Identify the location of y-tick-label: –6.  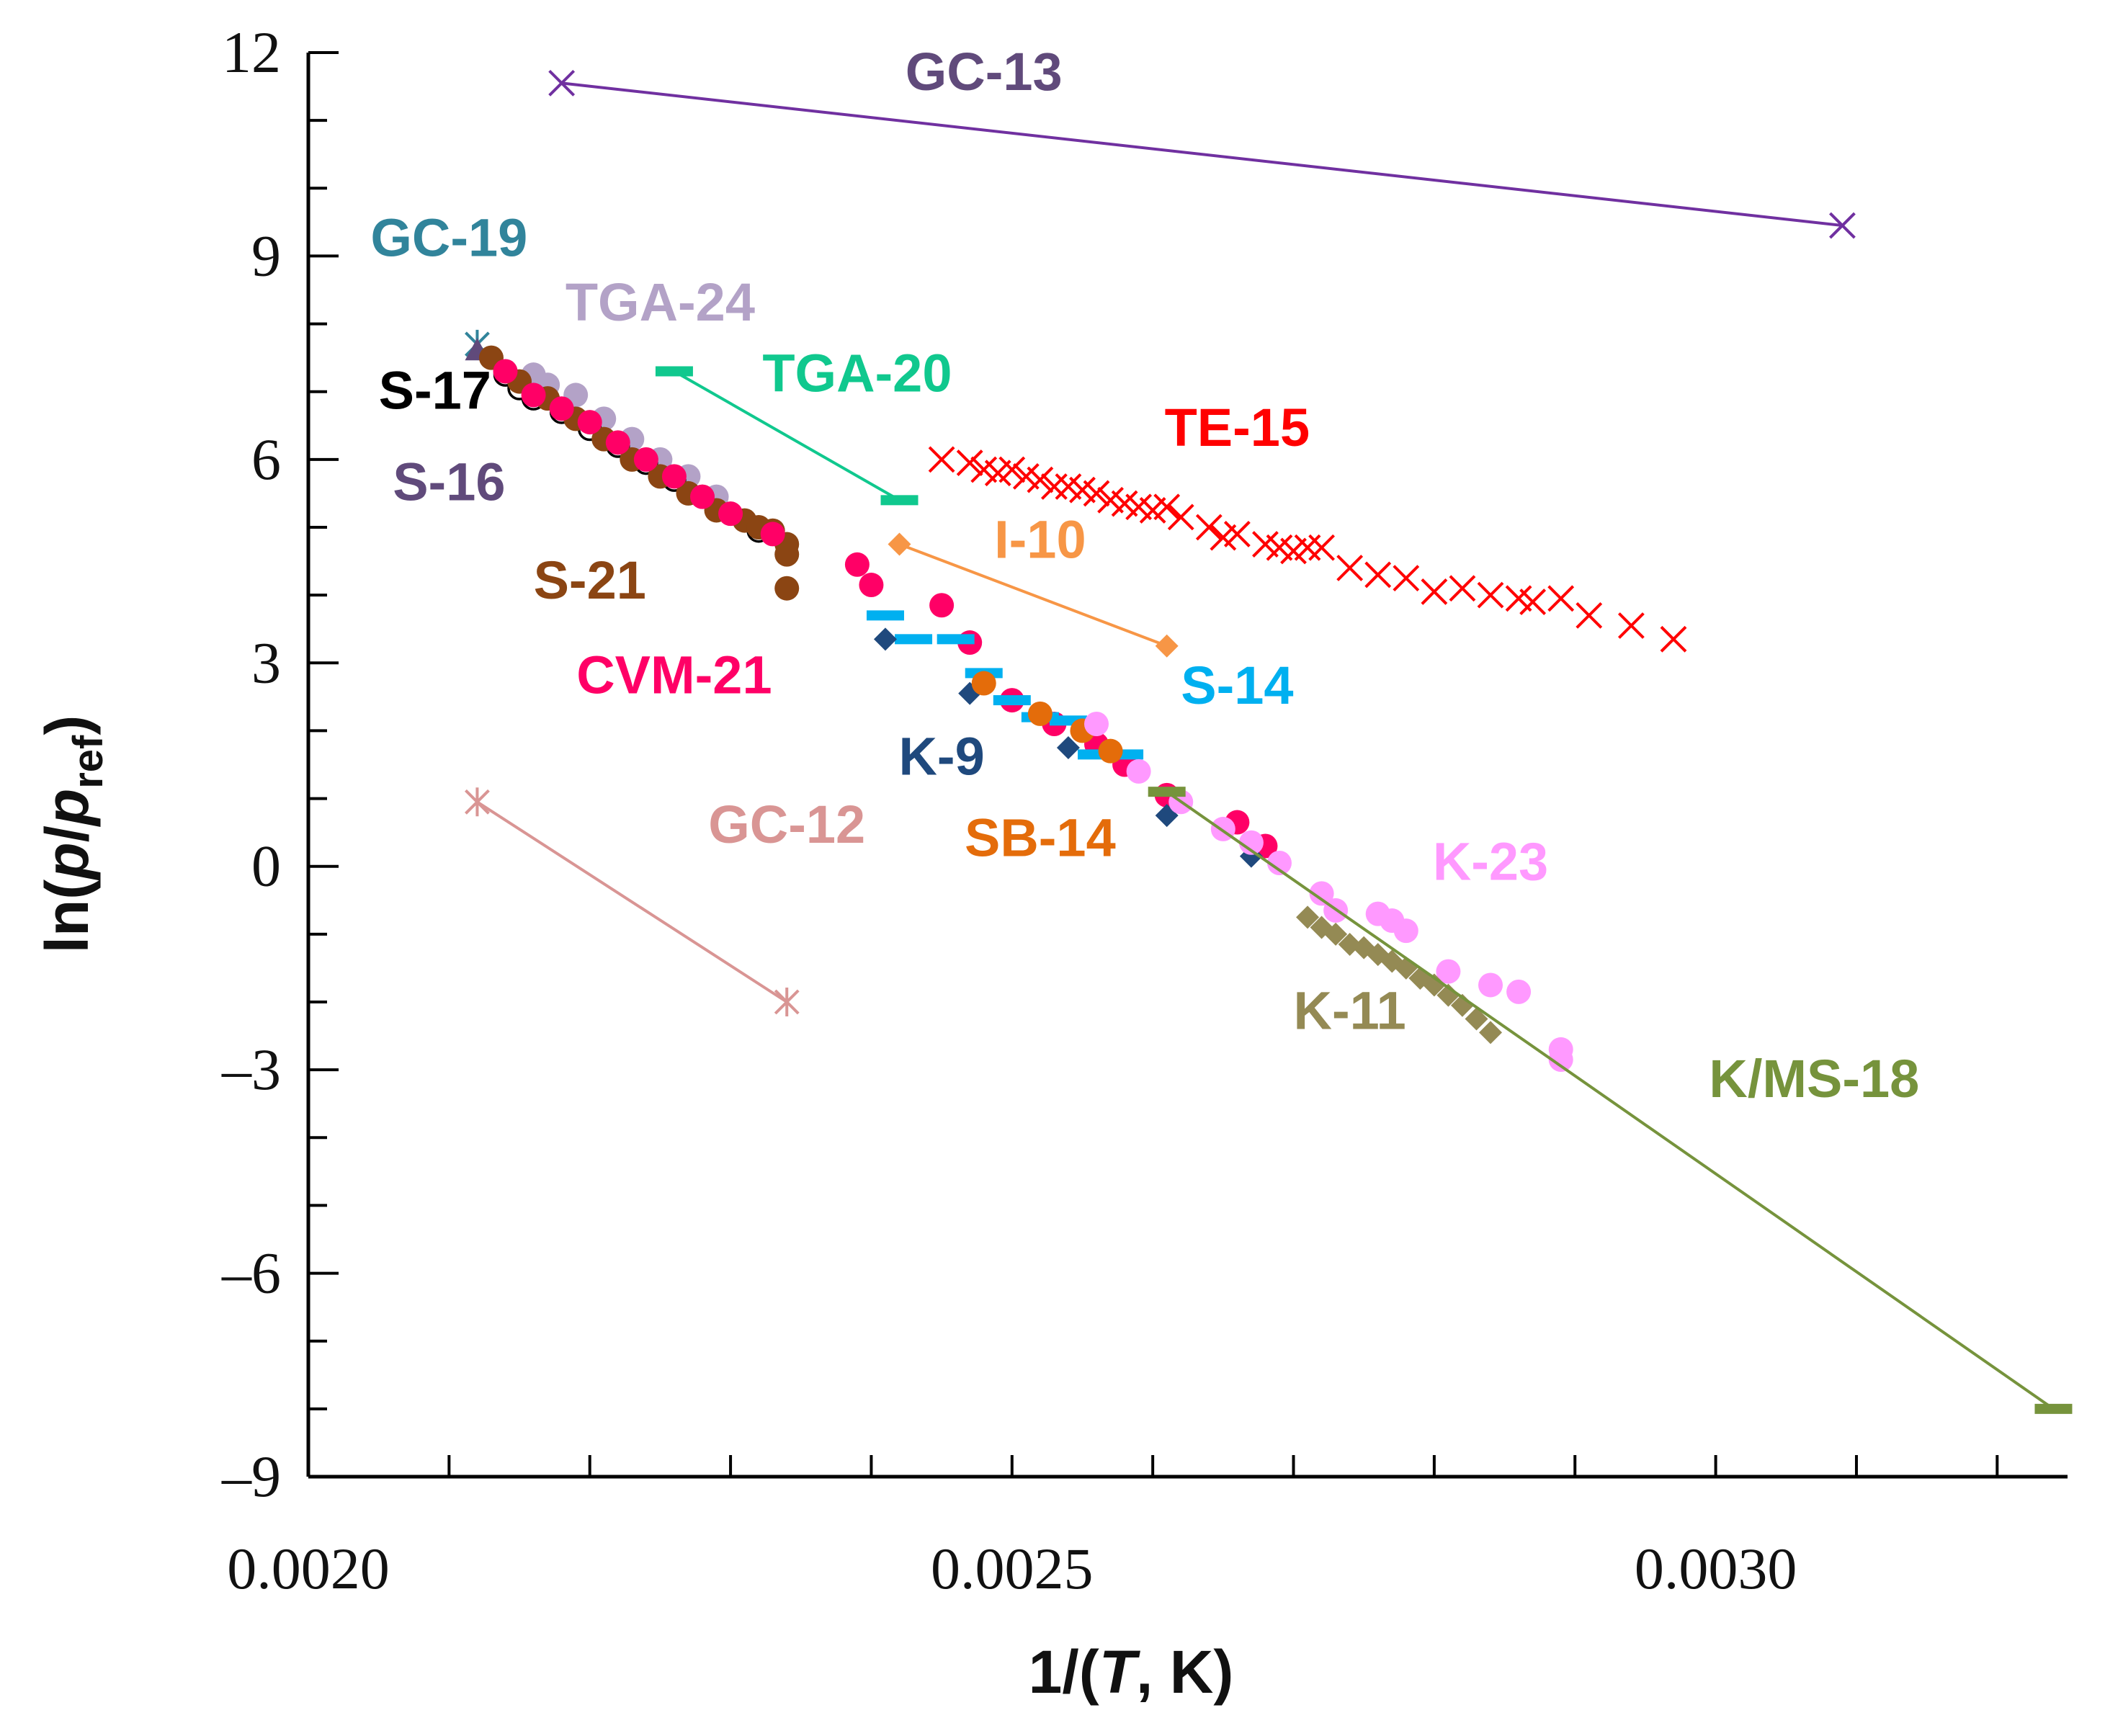
(251, 1273).